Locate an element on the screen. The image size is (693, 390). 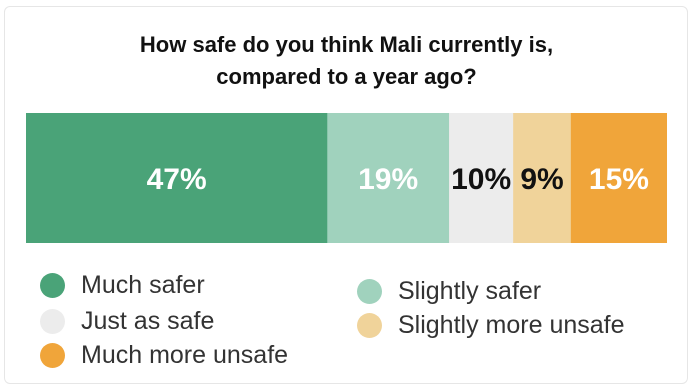
legend-item-much-safer: Much safer is located at coordinates (122, 285).